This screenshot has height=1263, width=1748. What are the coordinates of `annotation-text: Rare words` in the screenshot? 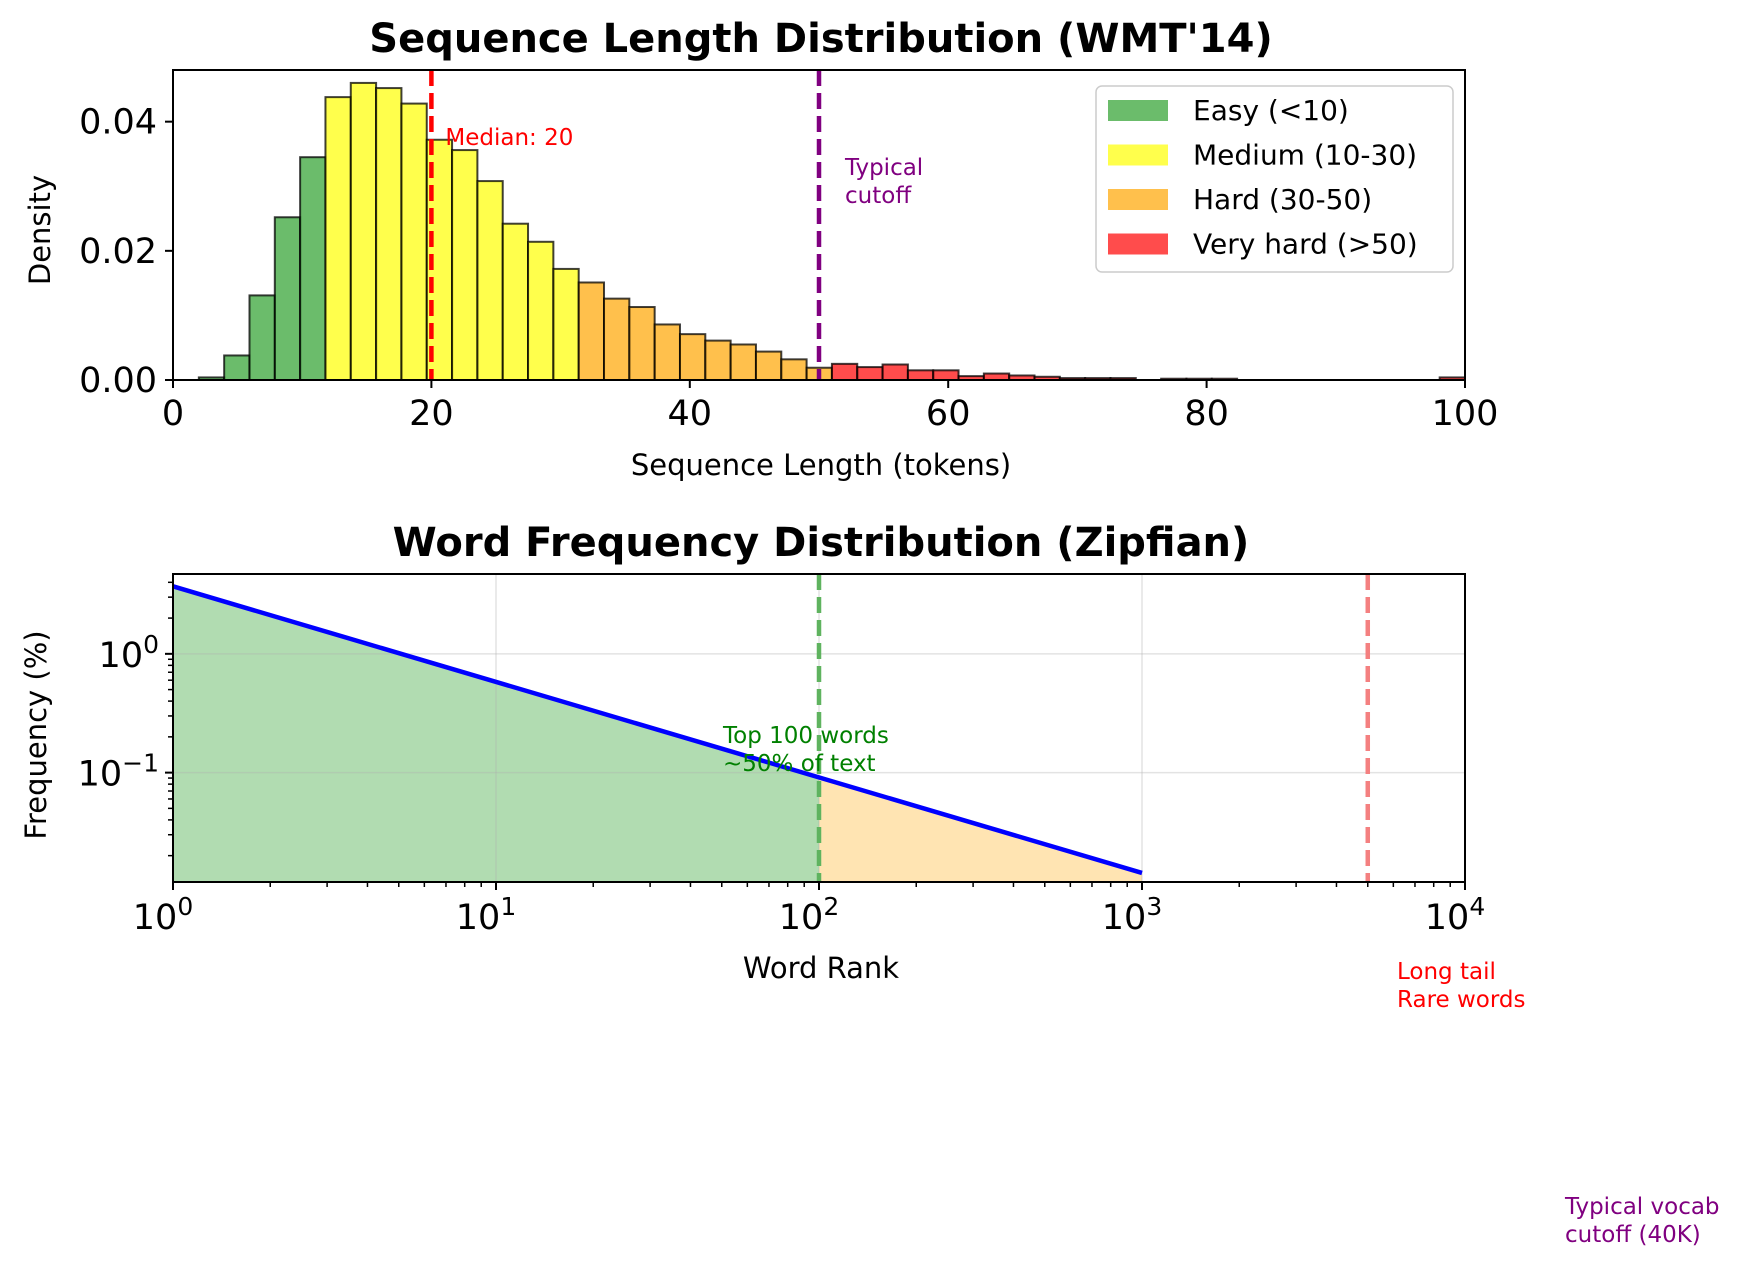 It's located at (1461, 1000).